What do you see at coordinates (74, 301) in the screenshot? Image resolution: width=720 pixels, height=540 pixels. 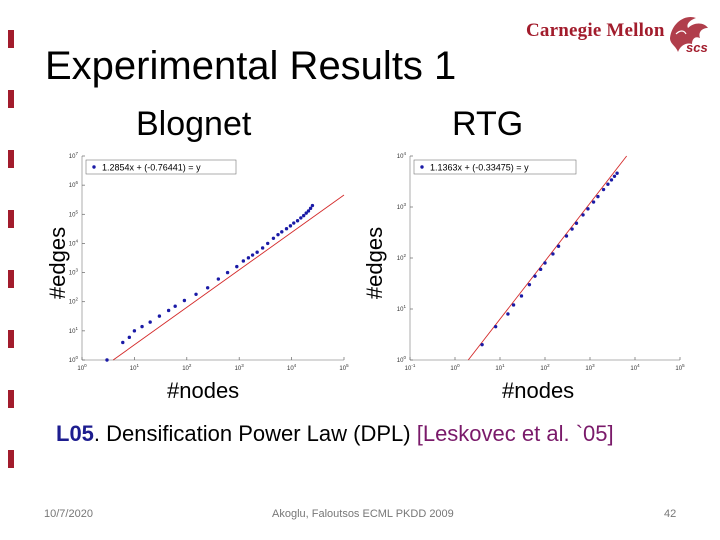 I see `y-tick-label: 10²` at bounding box center [74, 301].